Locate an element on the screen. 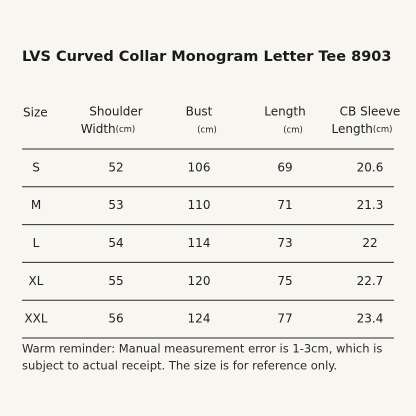 This screenshot has height=416, width=416. table-cell: M is located at coordinates (36, 205).